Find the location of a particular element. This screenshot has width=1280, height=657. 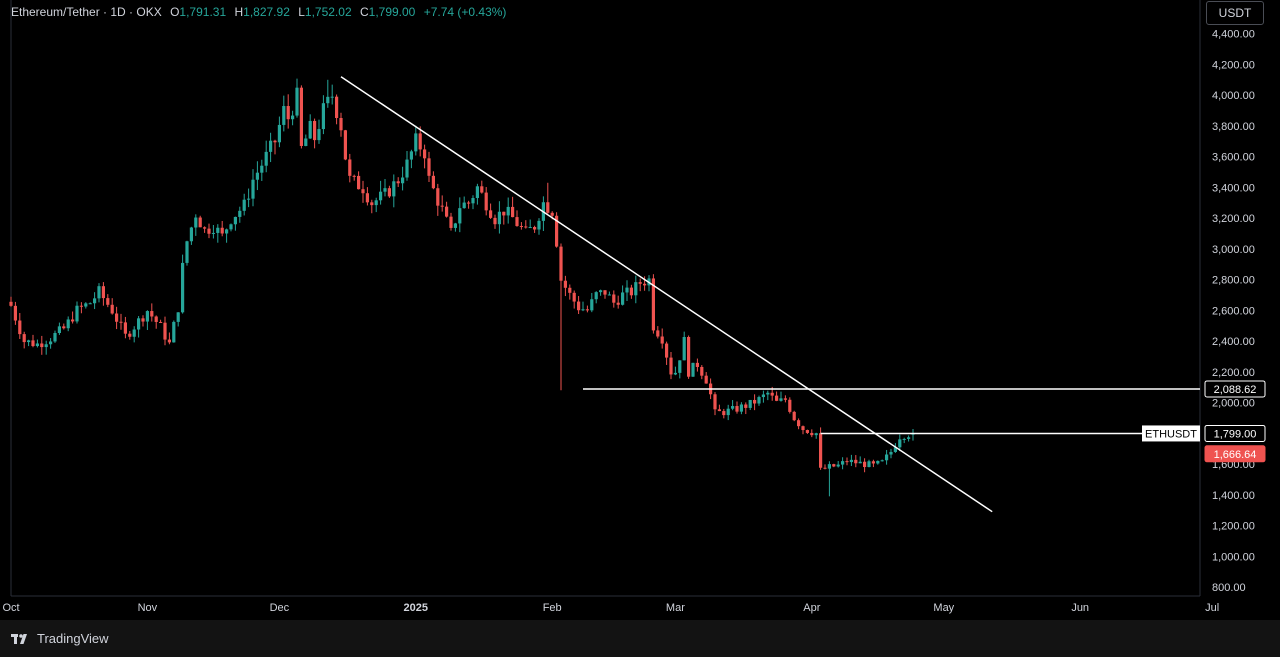

price-tick-label: 4,200.00 is located at coordinates (1233, 65).